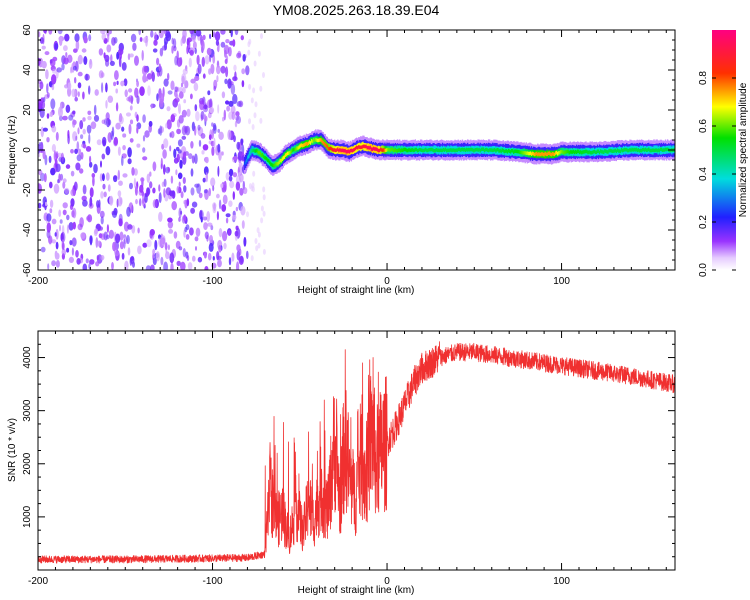 The width and height of the screenshot is (750, 600). Describe the element at coordinates (152, 150) in the screenshot. I see `noise-scatter` at that location.